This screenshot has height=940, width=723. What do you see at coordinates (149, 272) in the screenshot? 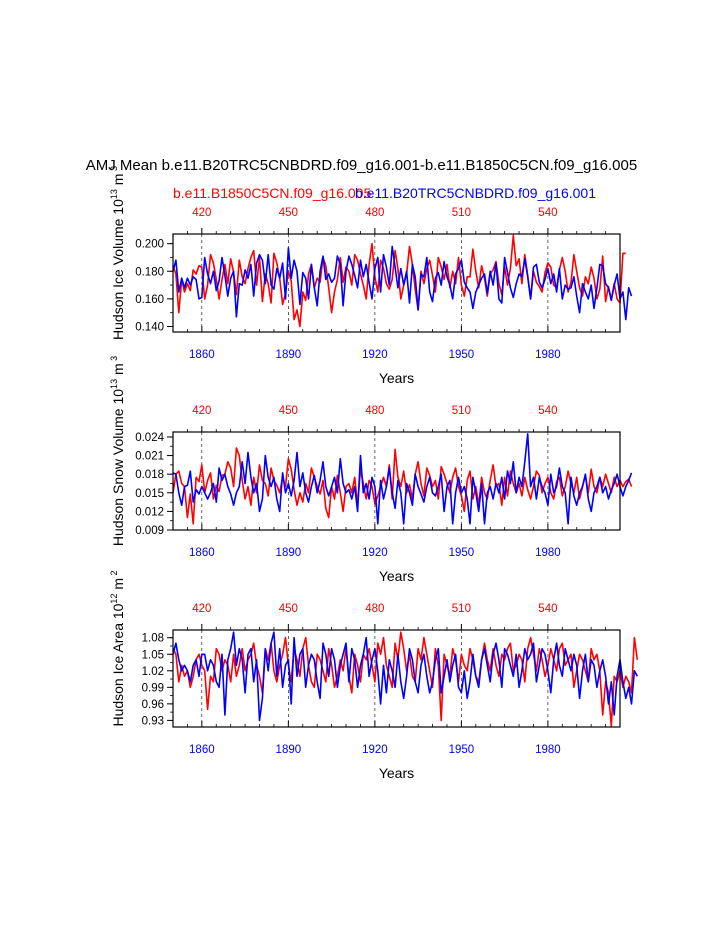
I see `y-tick-label: 0.180` at bounding box center [149, 272].